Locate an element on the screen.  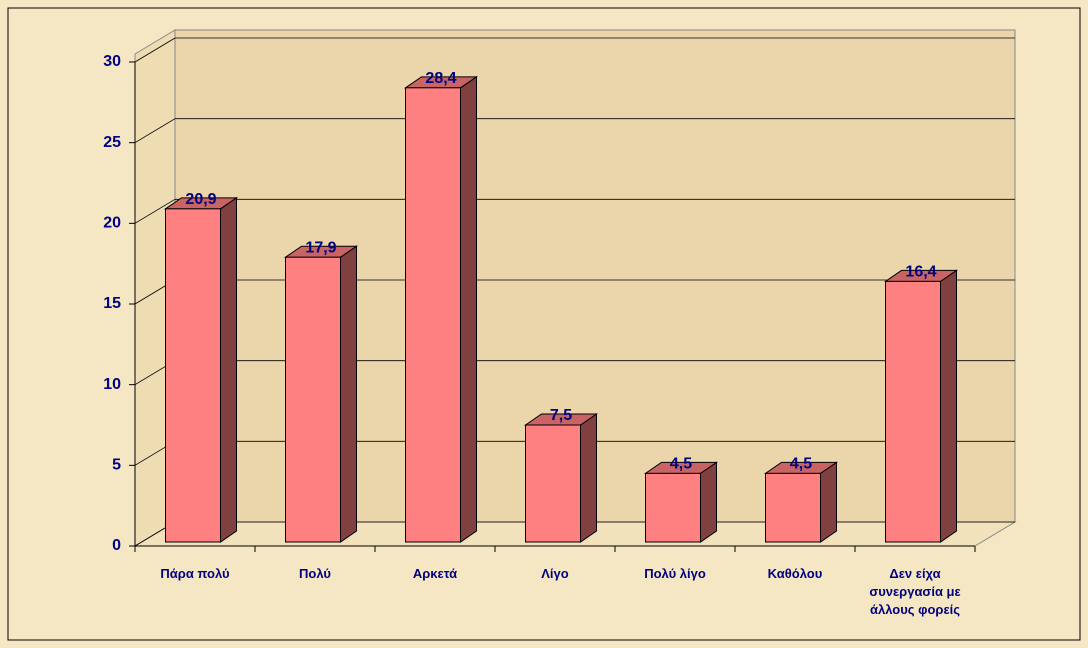
value-label: 16,4 is located at coordinates (920, 272).